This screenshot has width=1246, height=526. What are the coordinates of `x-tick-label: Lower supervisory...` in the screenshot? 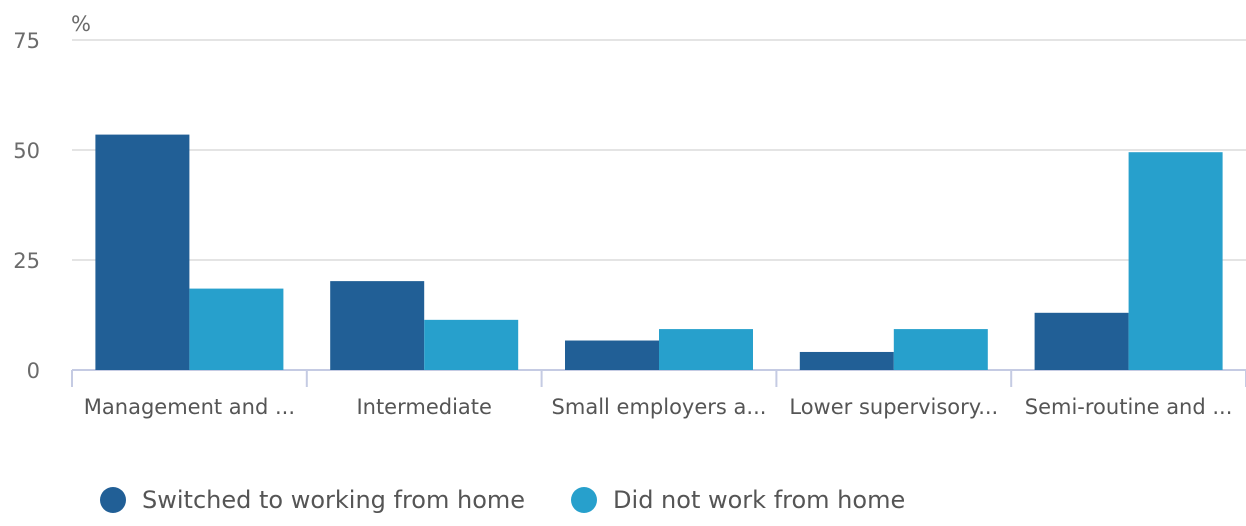 It's located at (893, 407).